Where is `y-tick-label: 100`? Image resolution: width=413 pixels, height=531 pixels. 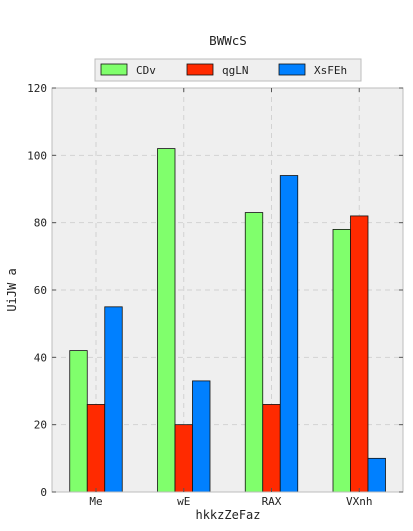
y-tick-label: 100 is located at coordinates (37, 155).